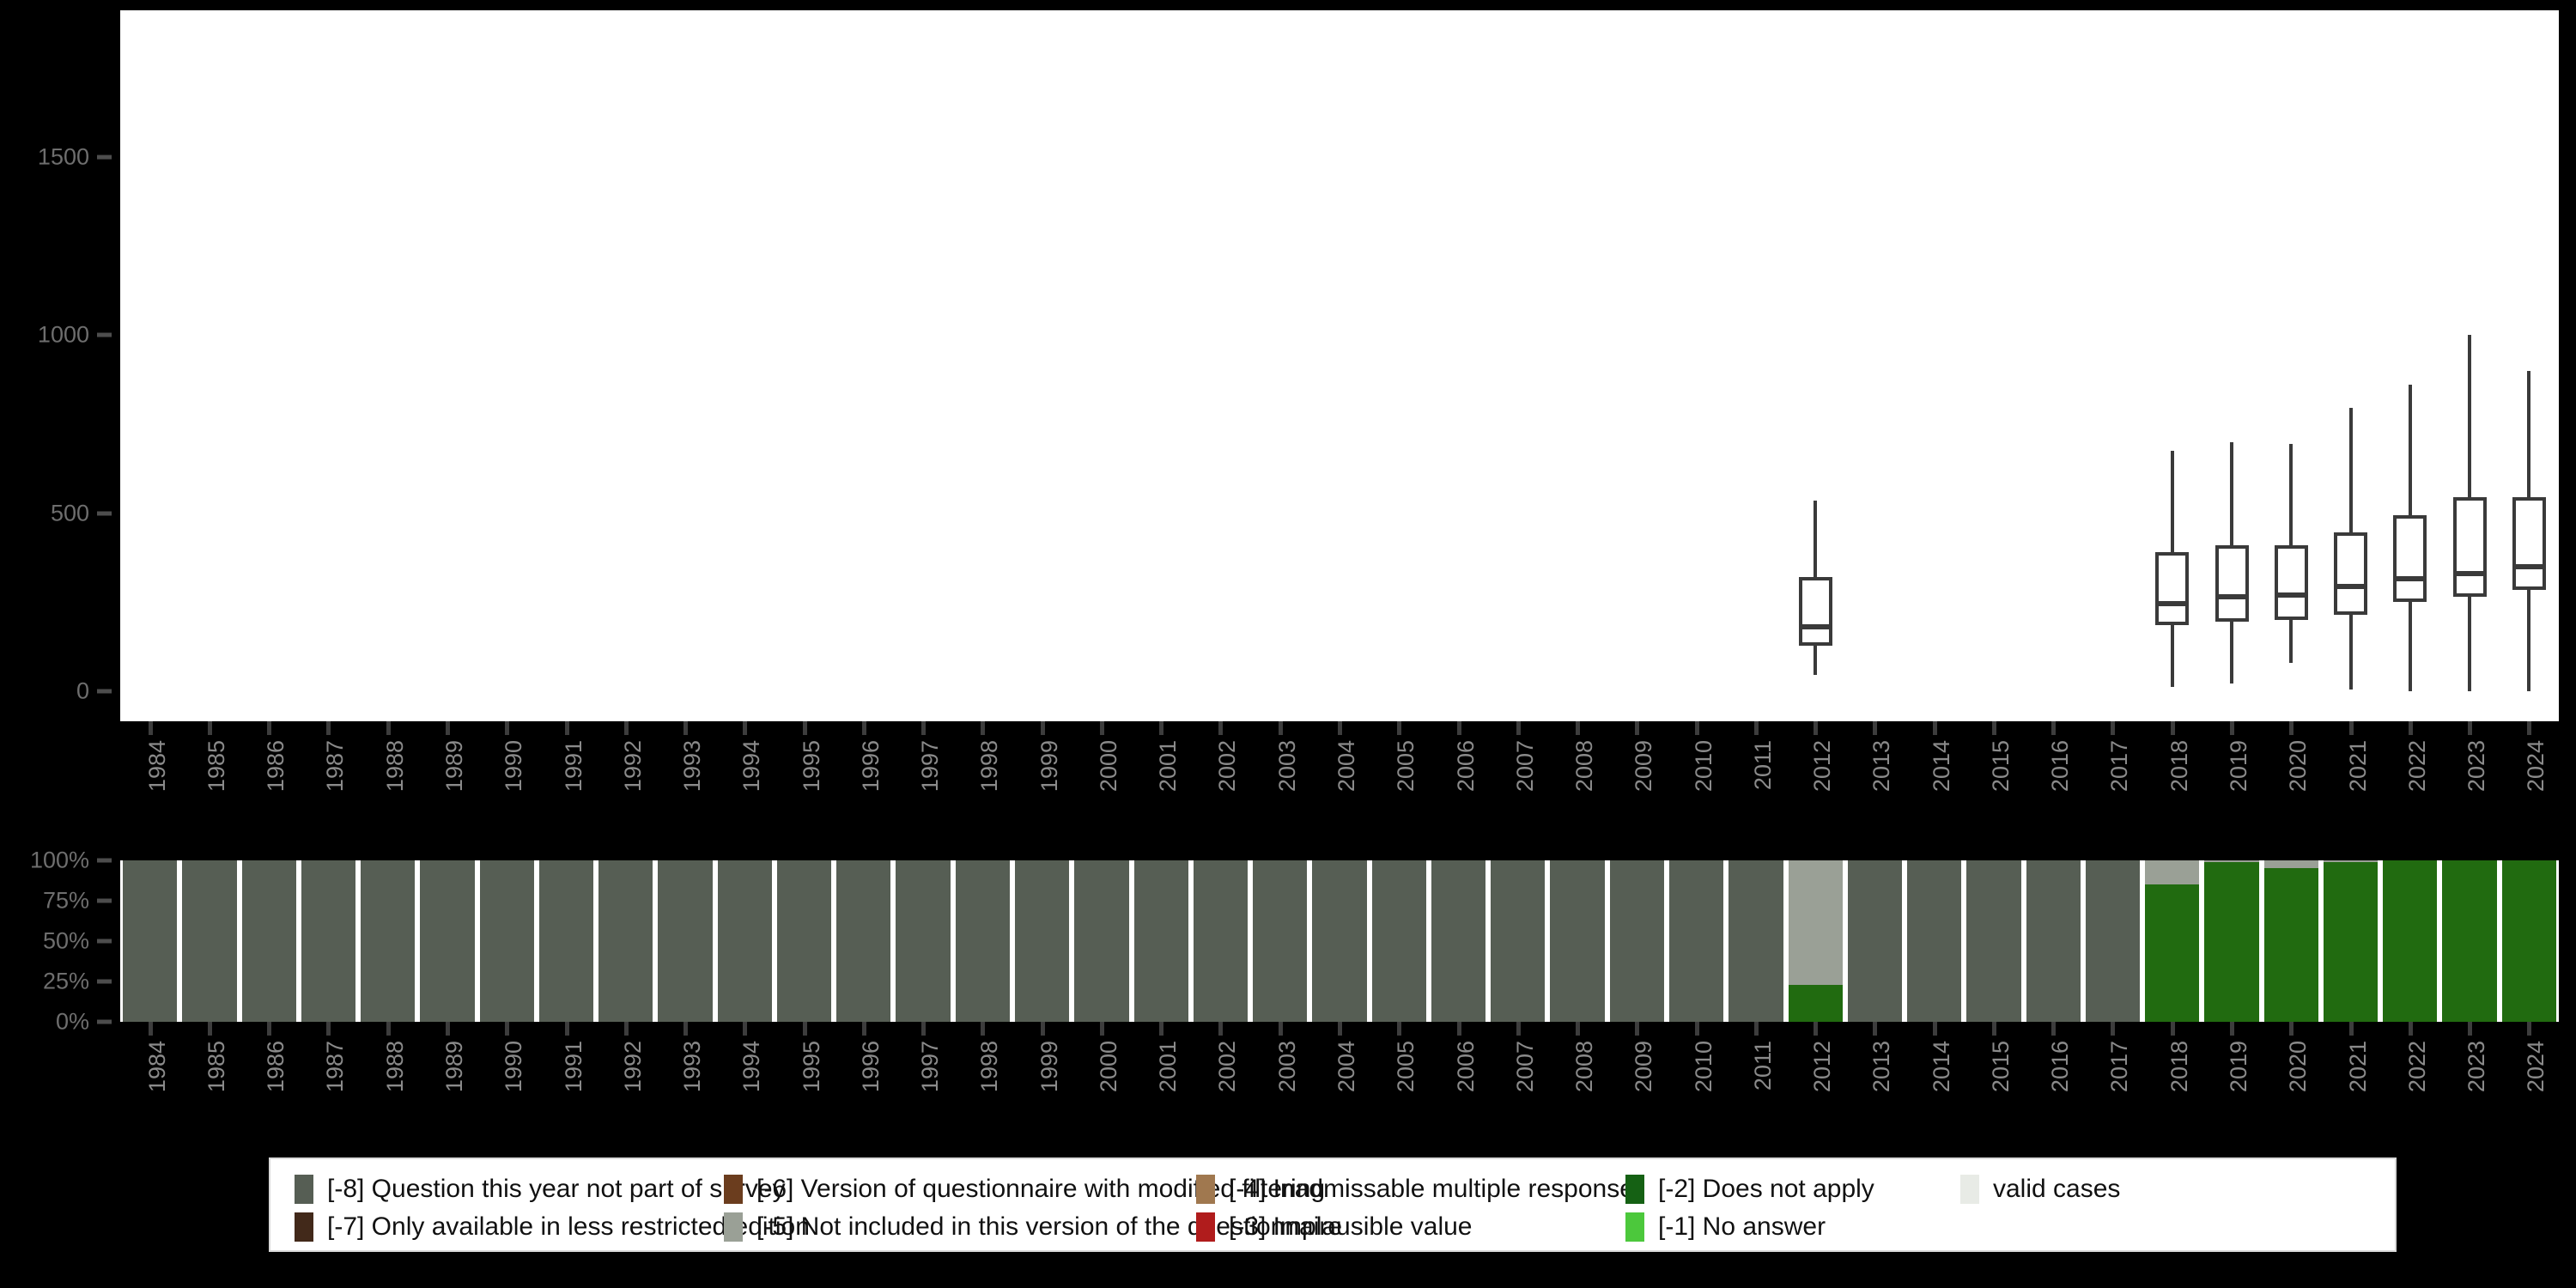 This screenshot has height=1288, width=2576. What do you see at coordinates (1577, 941) in the screenshot?
I see `missing-stack-2008` at bounding box center [1577, 941].